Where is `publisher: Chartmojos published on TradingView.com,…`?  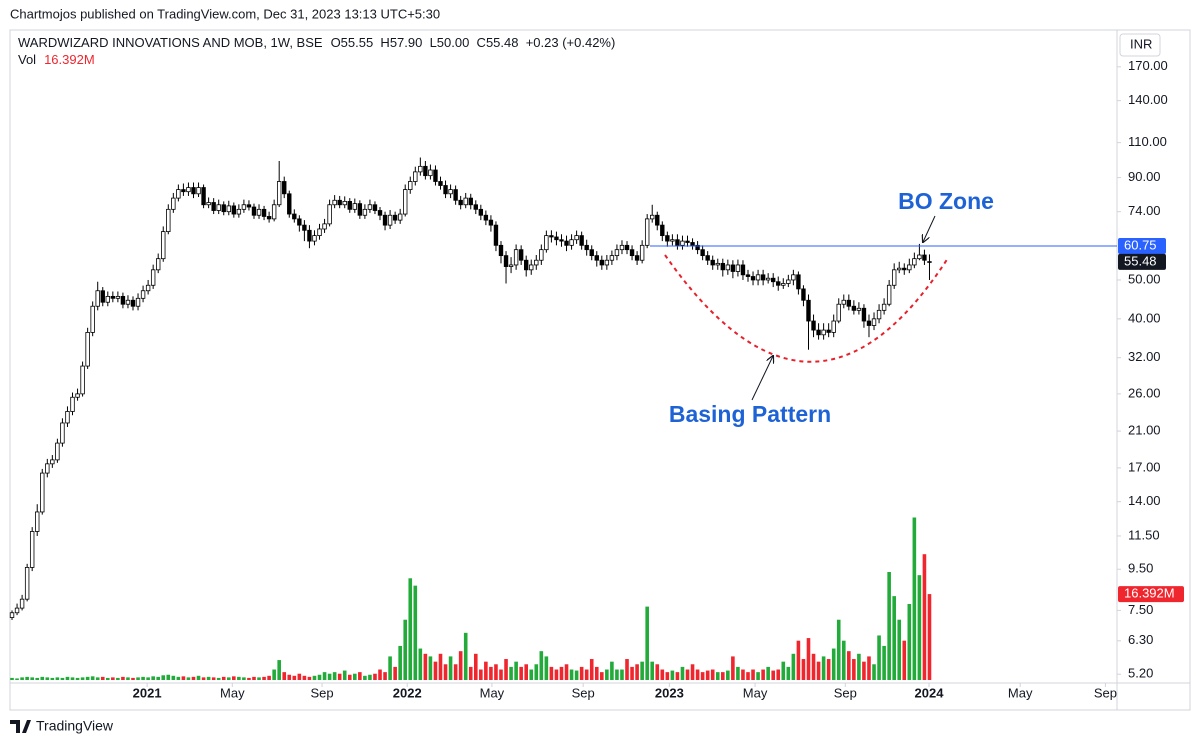 publisher: Chartmojos published on TradingView.com,… is located at coordinates (225, 13).